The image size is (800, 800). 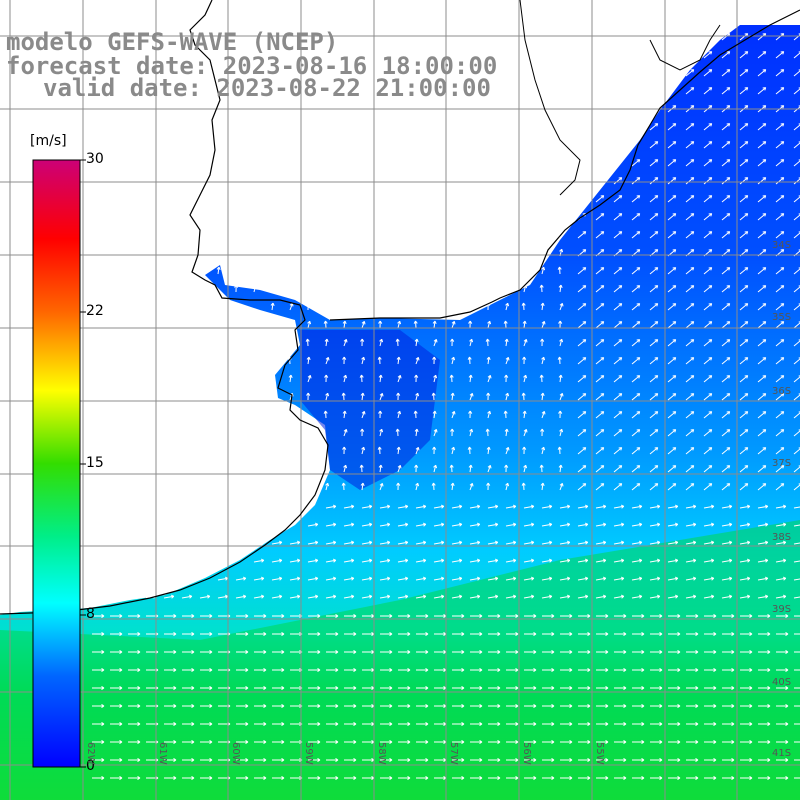 I want to click on lat-label-38s: 38S, so click(x=782, y=537).